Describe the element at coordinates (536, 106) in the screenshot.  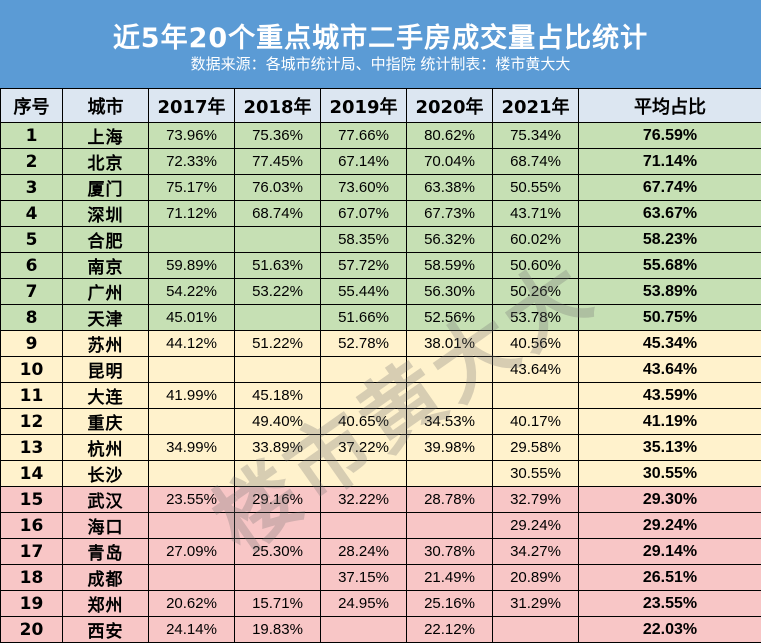
I see `col-header-2021: 2021年` at that location.